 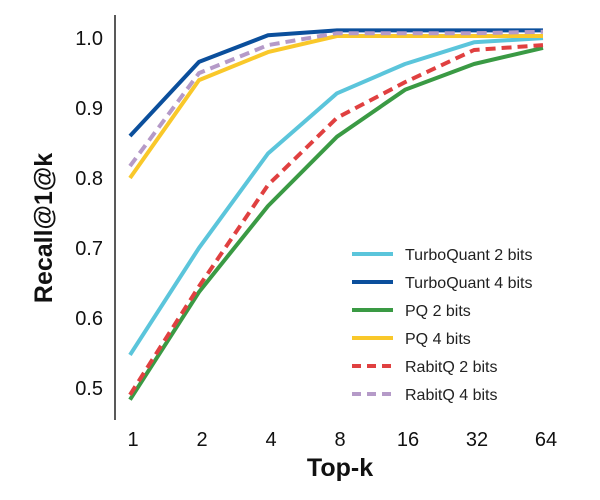 I want to click on x-tick-label: 64, so click(x=546, y=440).